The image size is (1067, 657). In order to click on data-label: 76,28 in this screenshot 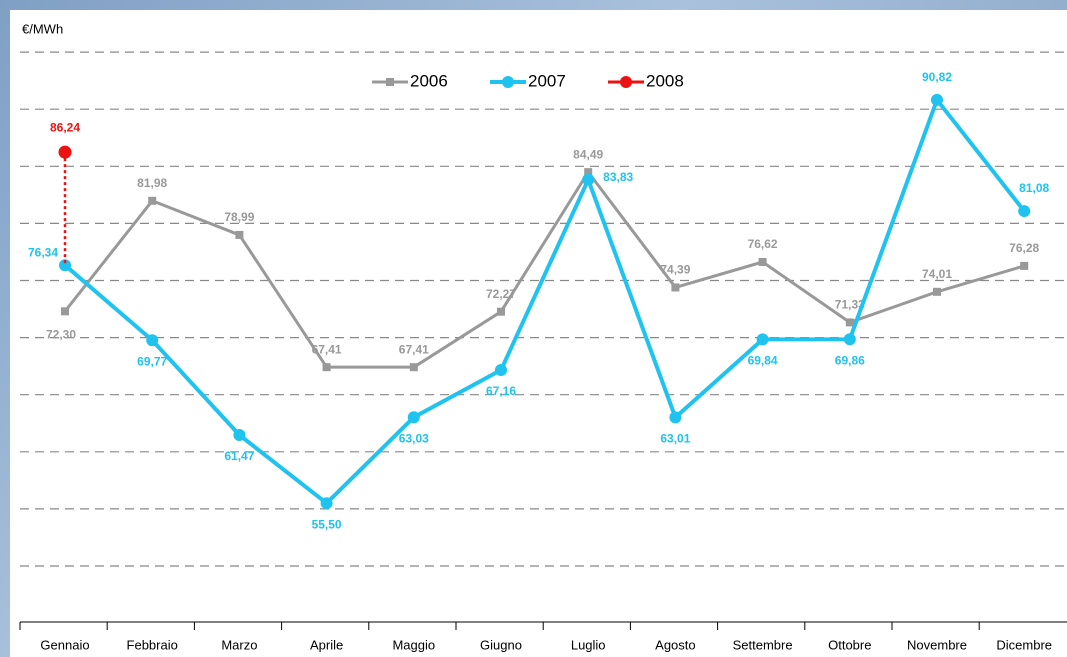, I will do `click(1024, 248)`.